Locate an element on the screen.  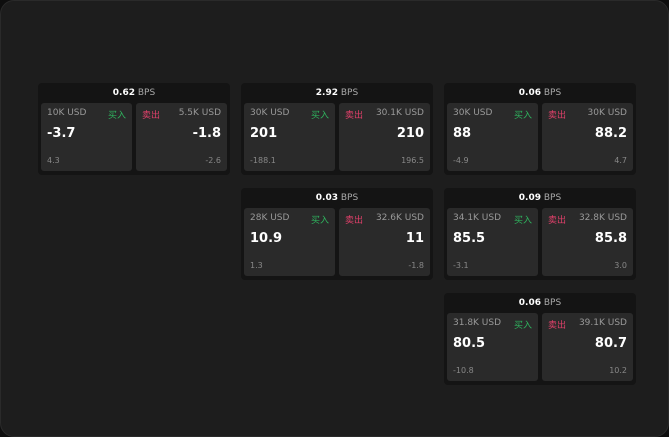
bid-change: 1.3 is located at coordinates (256, 265).